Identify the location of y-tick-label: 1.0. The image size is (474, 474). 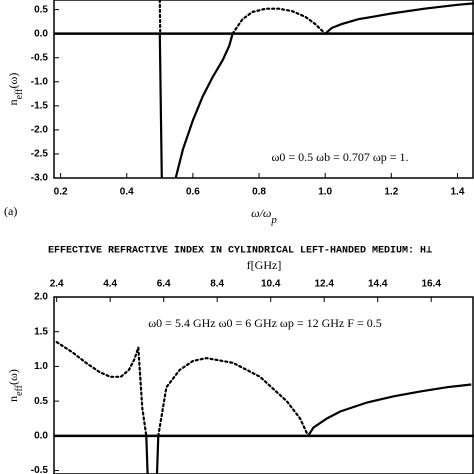
(41, 366).